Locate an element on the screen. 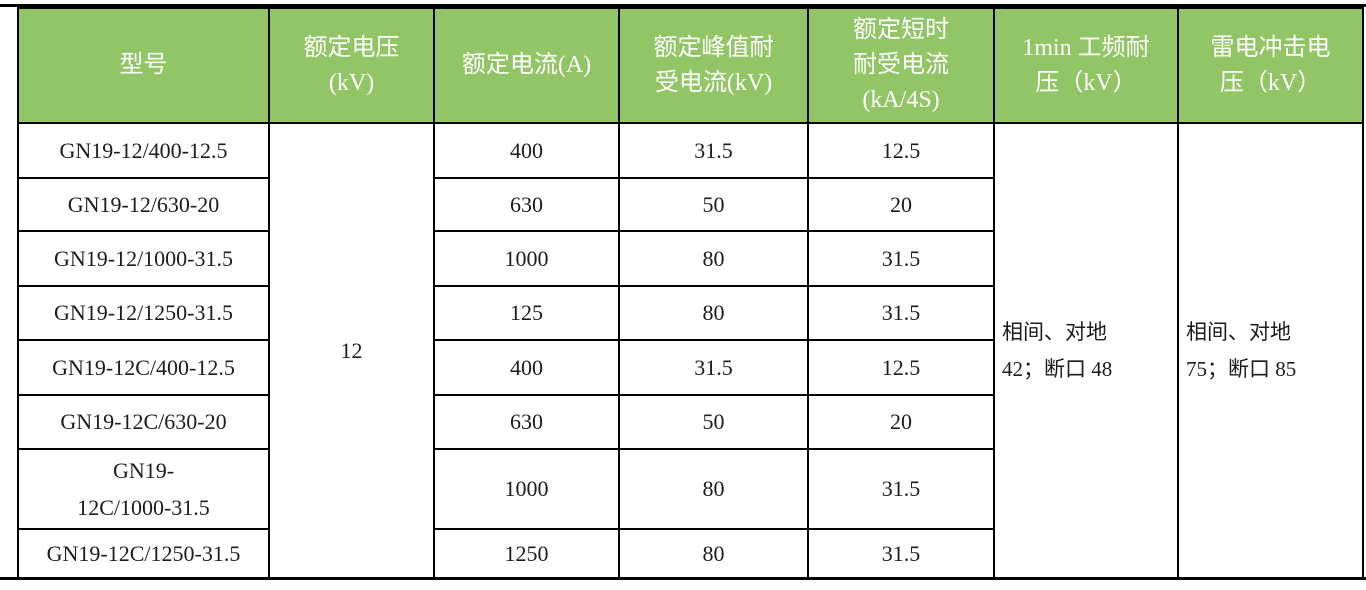 The width and height of the screenshot is (1366, 590). cell-rated-voltage-merged: 12 is located at coordinates (351, 351).